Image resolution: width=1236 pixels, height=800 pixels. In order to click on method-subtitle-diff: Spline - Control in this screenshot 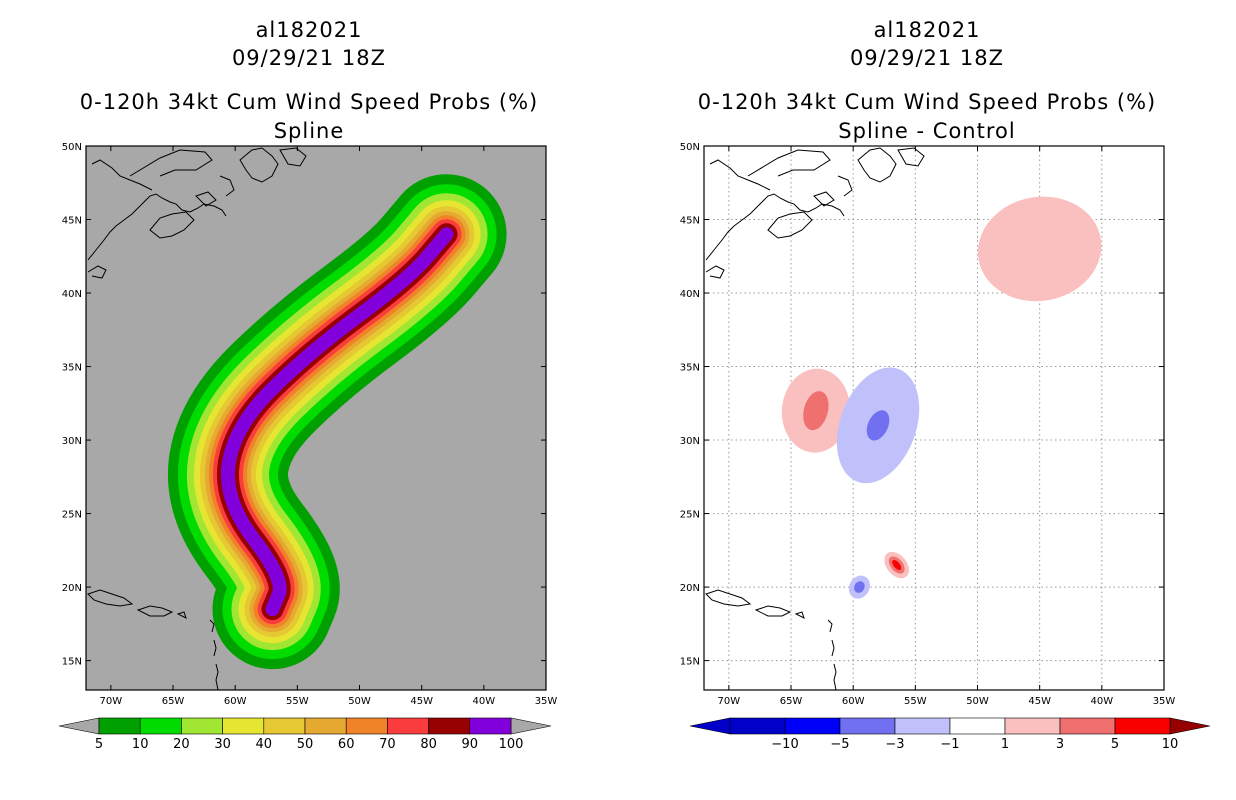, I will do `click(927, 131)`.